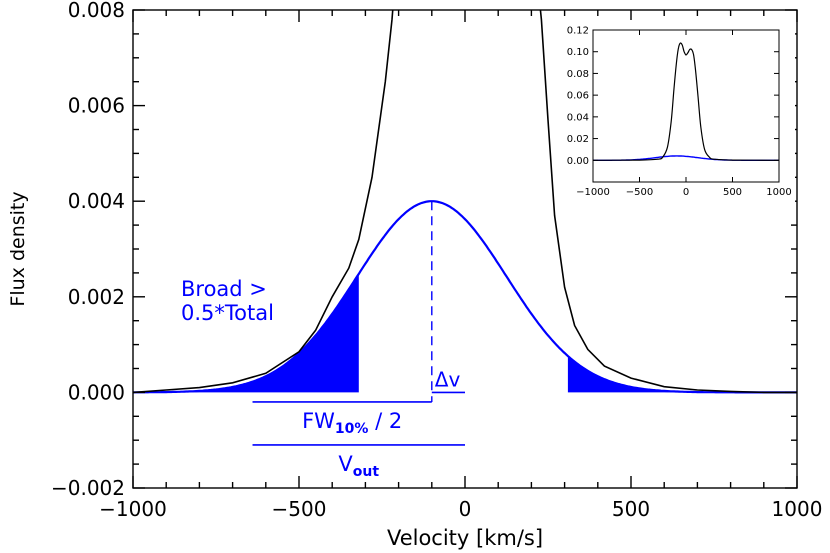  What do you see at coordinates (96, 392) in the screenshot?
I see `y-tick-label: 0.000` at bounding box center [96, 392].